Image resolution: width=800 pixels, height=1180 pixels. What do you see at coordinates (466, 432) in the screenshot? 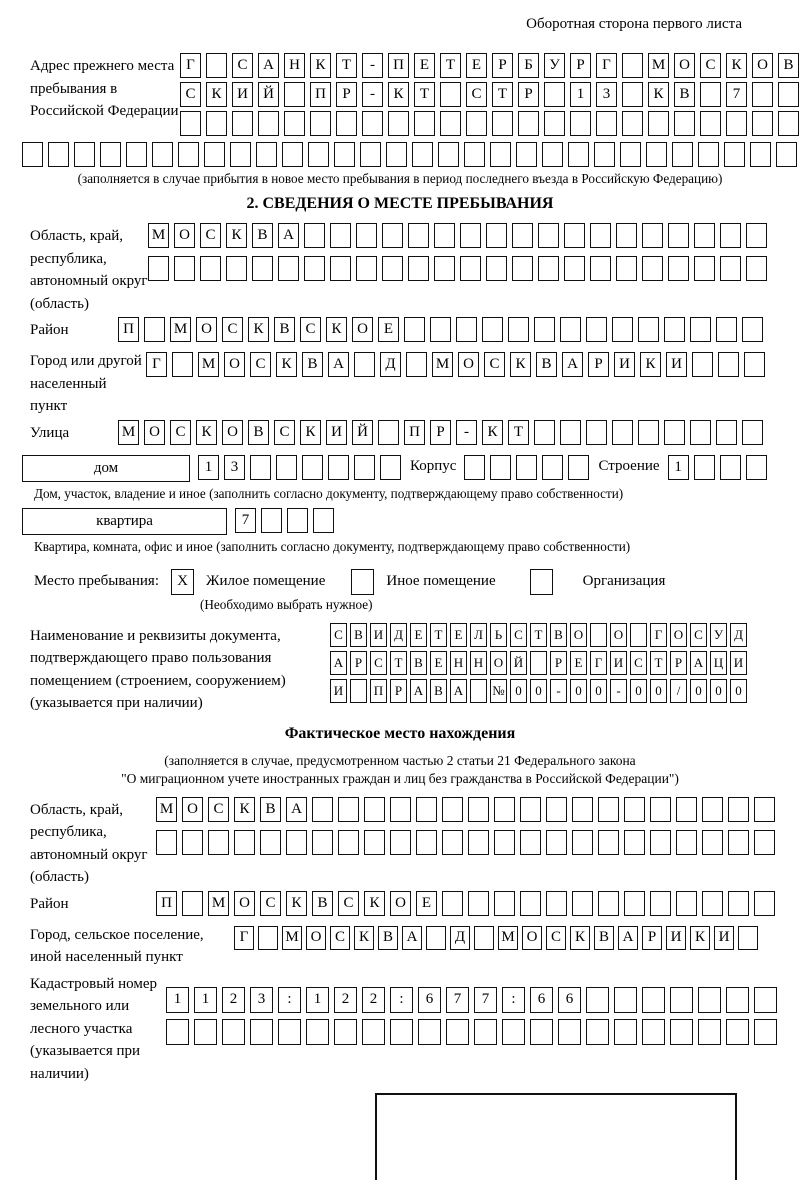
I see `char-cell: -` at bounding box center [466, 432].